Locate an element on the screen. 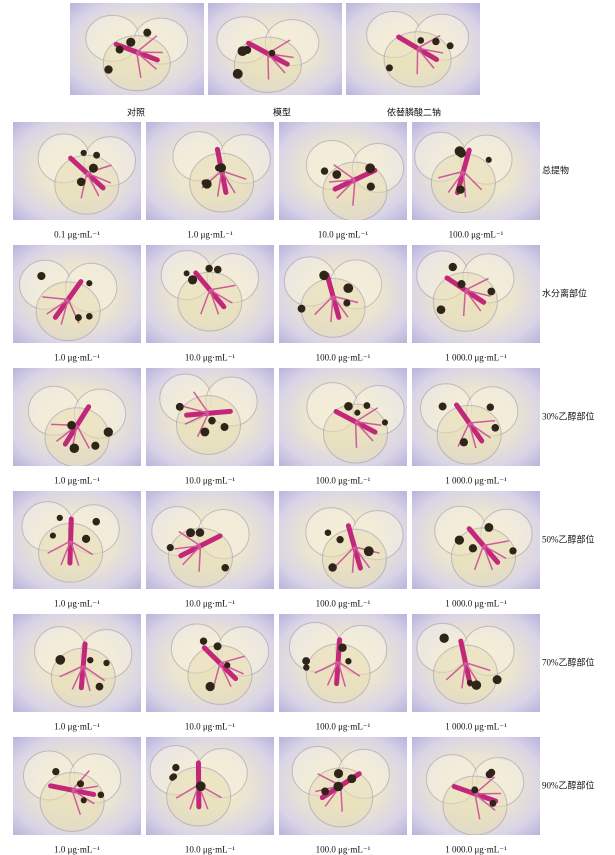 The image size is (615, 855). group-label: 总提物 is located at coordinates (556, 170).